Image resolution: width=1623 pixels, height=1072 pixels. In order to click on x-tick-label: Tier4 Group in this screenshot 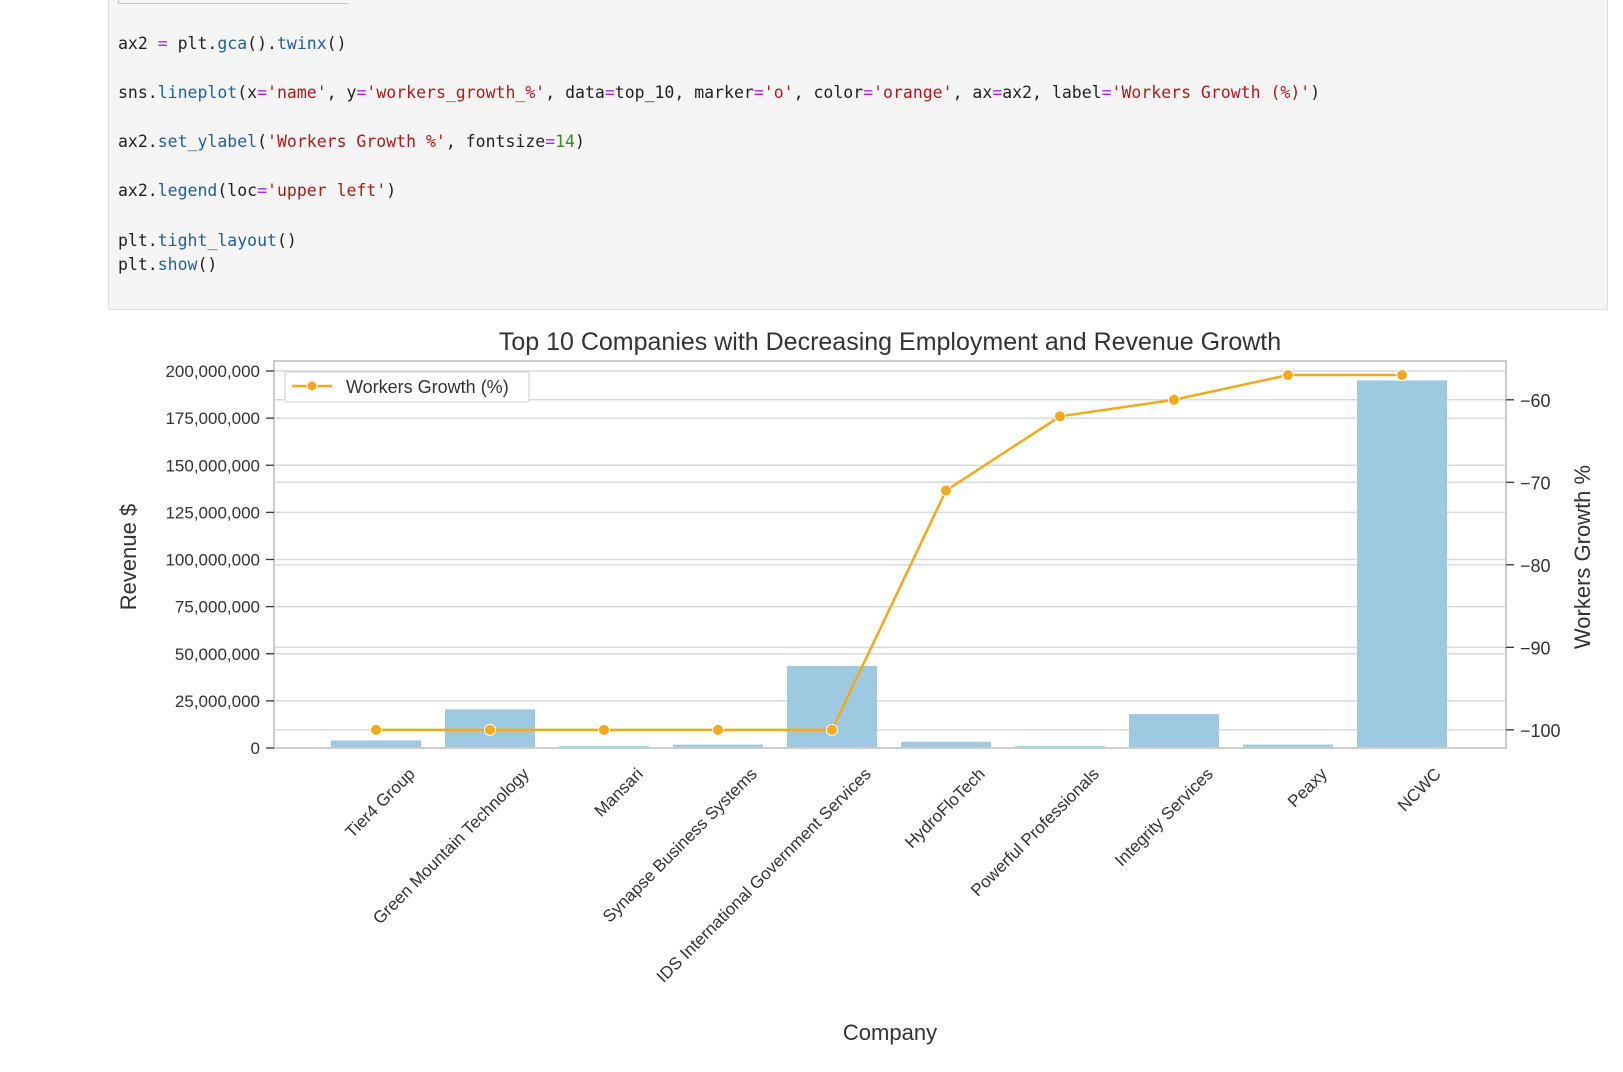, I will do `click(380, 802)`.